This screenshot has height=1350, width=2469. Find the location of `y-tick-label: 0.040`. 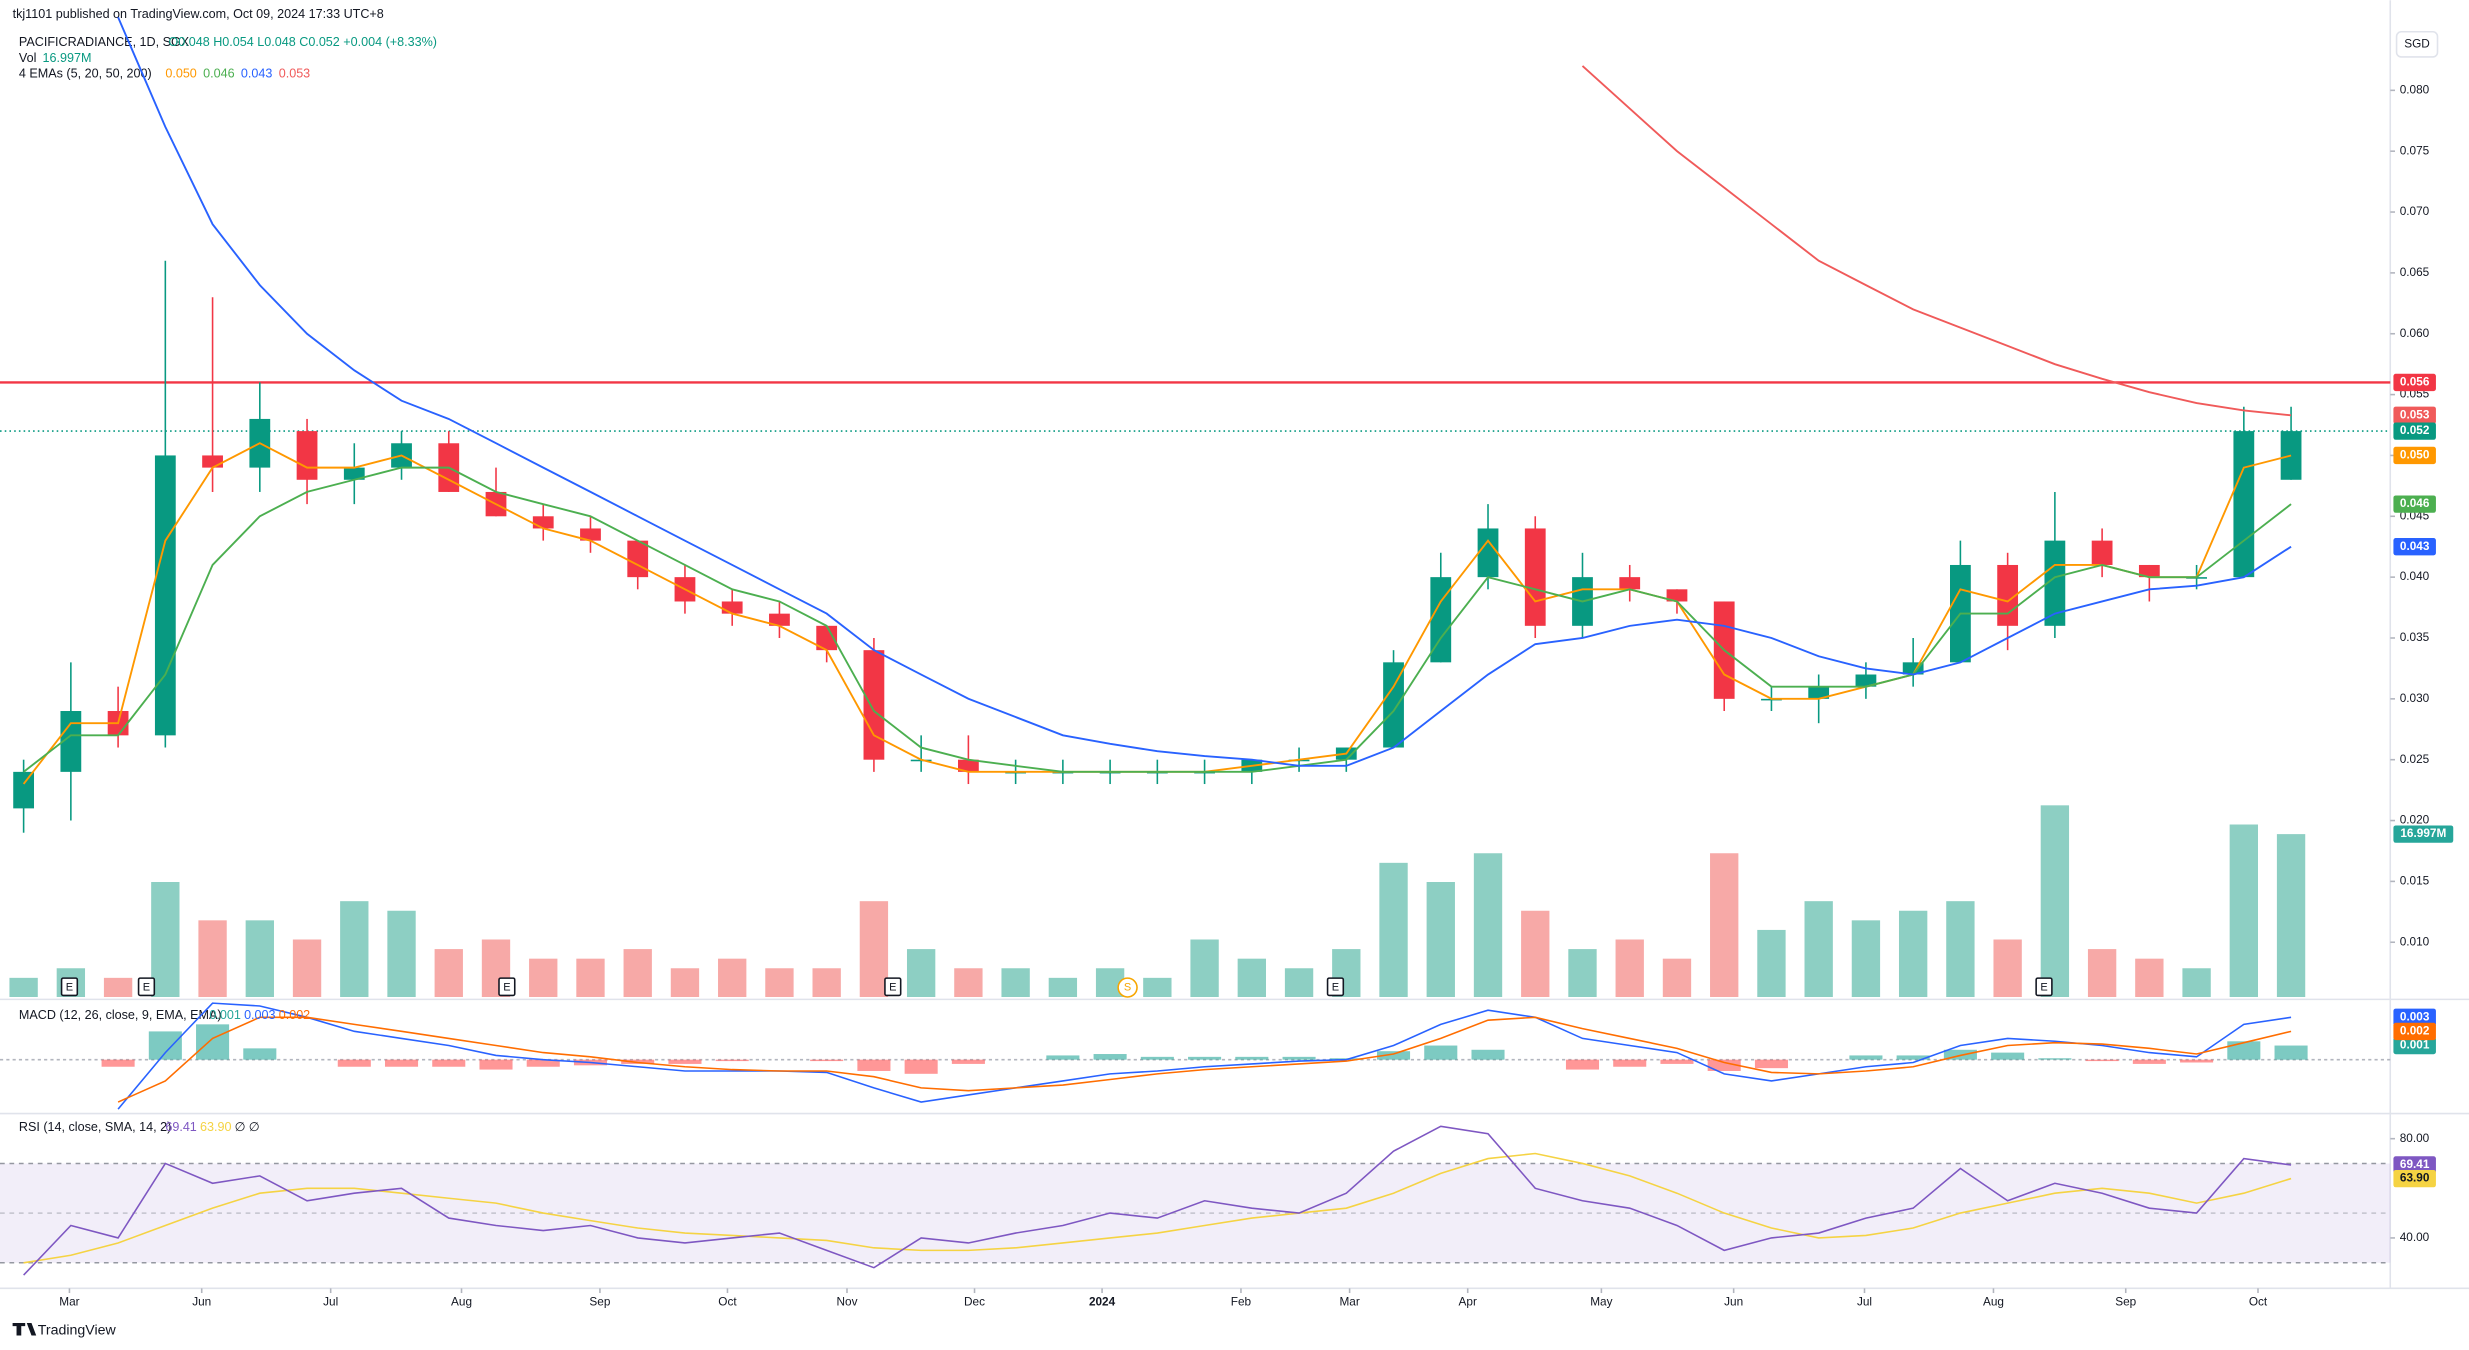

y-tick-label: 0.040 is located at coordinates (2415, 576).